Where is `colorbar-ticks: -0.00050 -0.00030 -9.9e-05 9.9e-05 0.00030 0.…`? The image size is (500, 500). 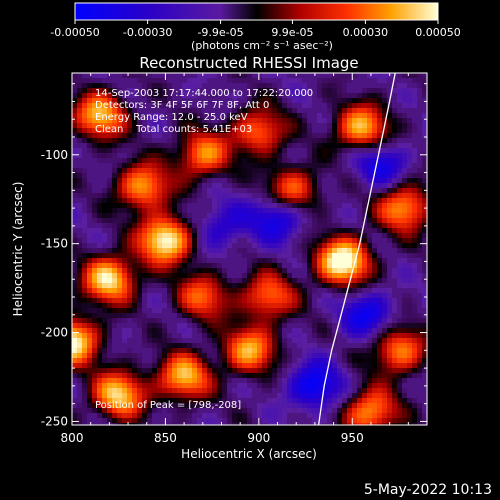 colorbar-ticks: -0.00050 -0.00030 -9.9e-05 9.9e-05 0.00030 0.… is located at coordinates (255, 29).